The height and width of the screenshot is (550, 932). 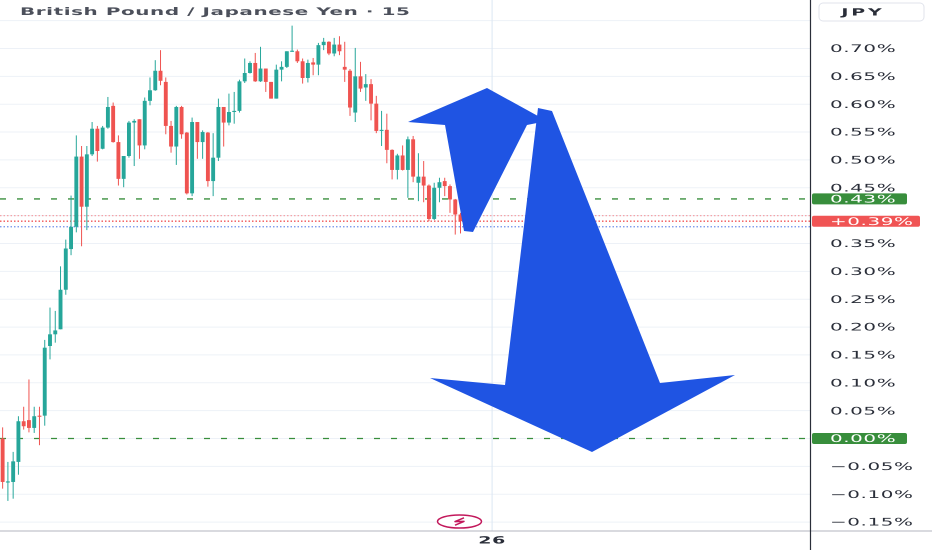 I want to click on text: JPY, so click(x=862, y=12).